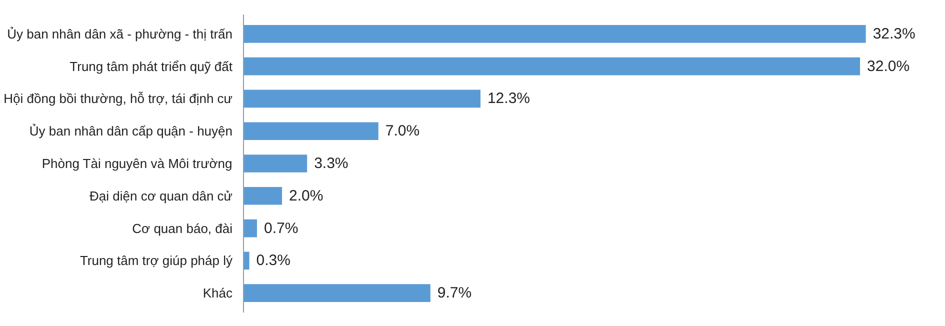 This screenshot has width=945, height=326. I want to click on data-label: 2.0%, so click(306, 195).